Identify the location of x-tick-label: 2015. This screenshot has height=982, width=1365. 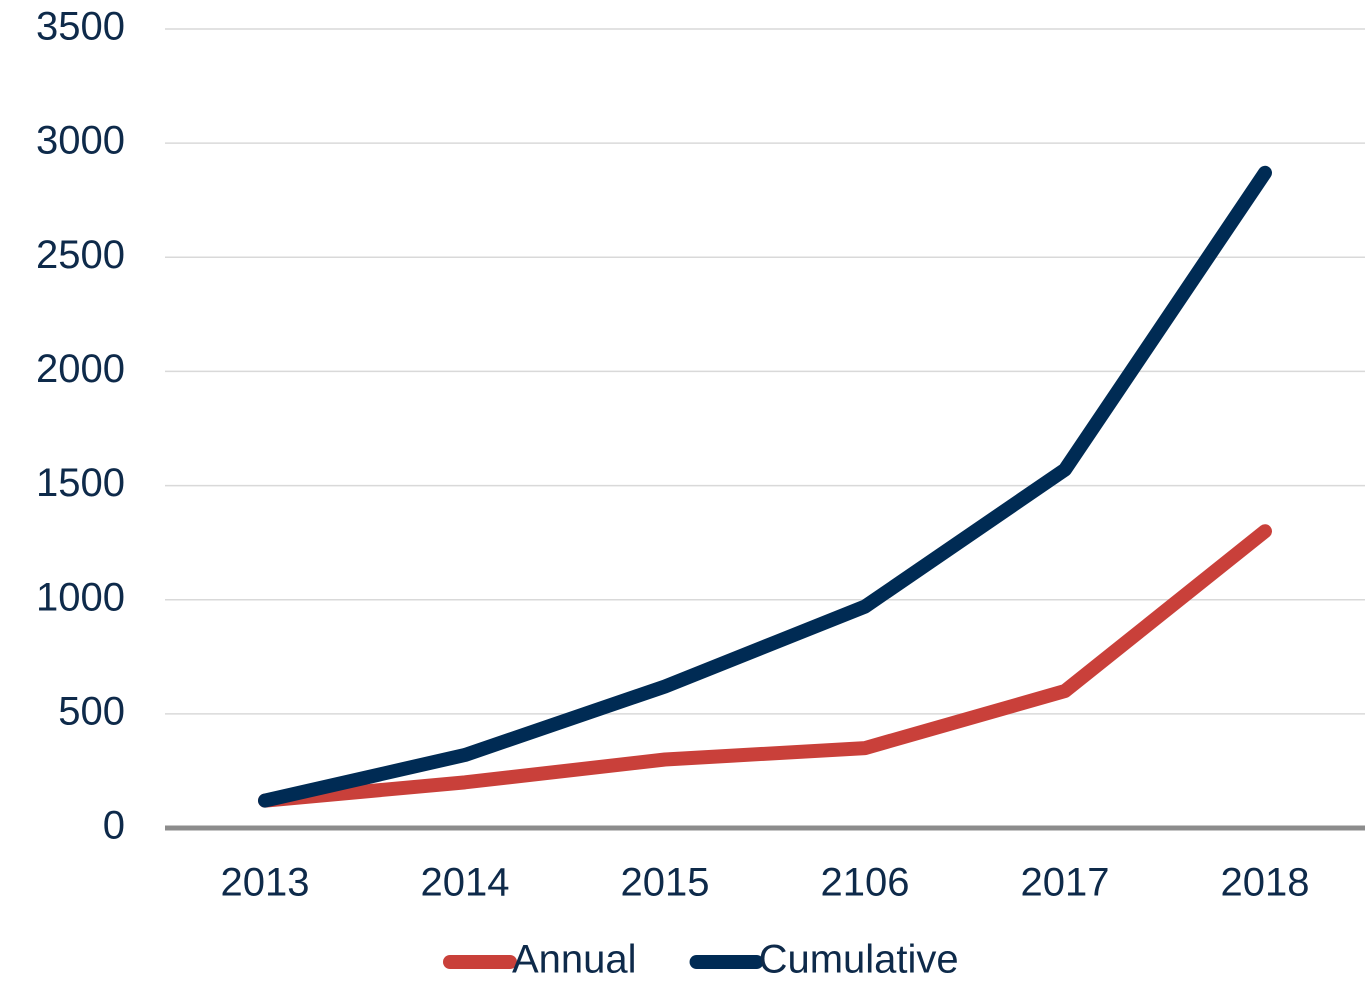
(665, 883).